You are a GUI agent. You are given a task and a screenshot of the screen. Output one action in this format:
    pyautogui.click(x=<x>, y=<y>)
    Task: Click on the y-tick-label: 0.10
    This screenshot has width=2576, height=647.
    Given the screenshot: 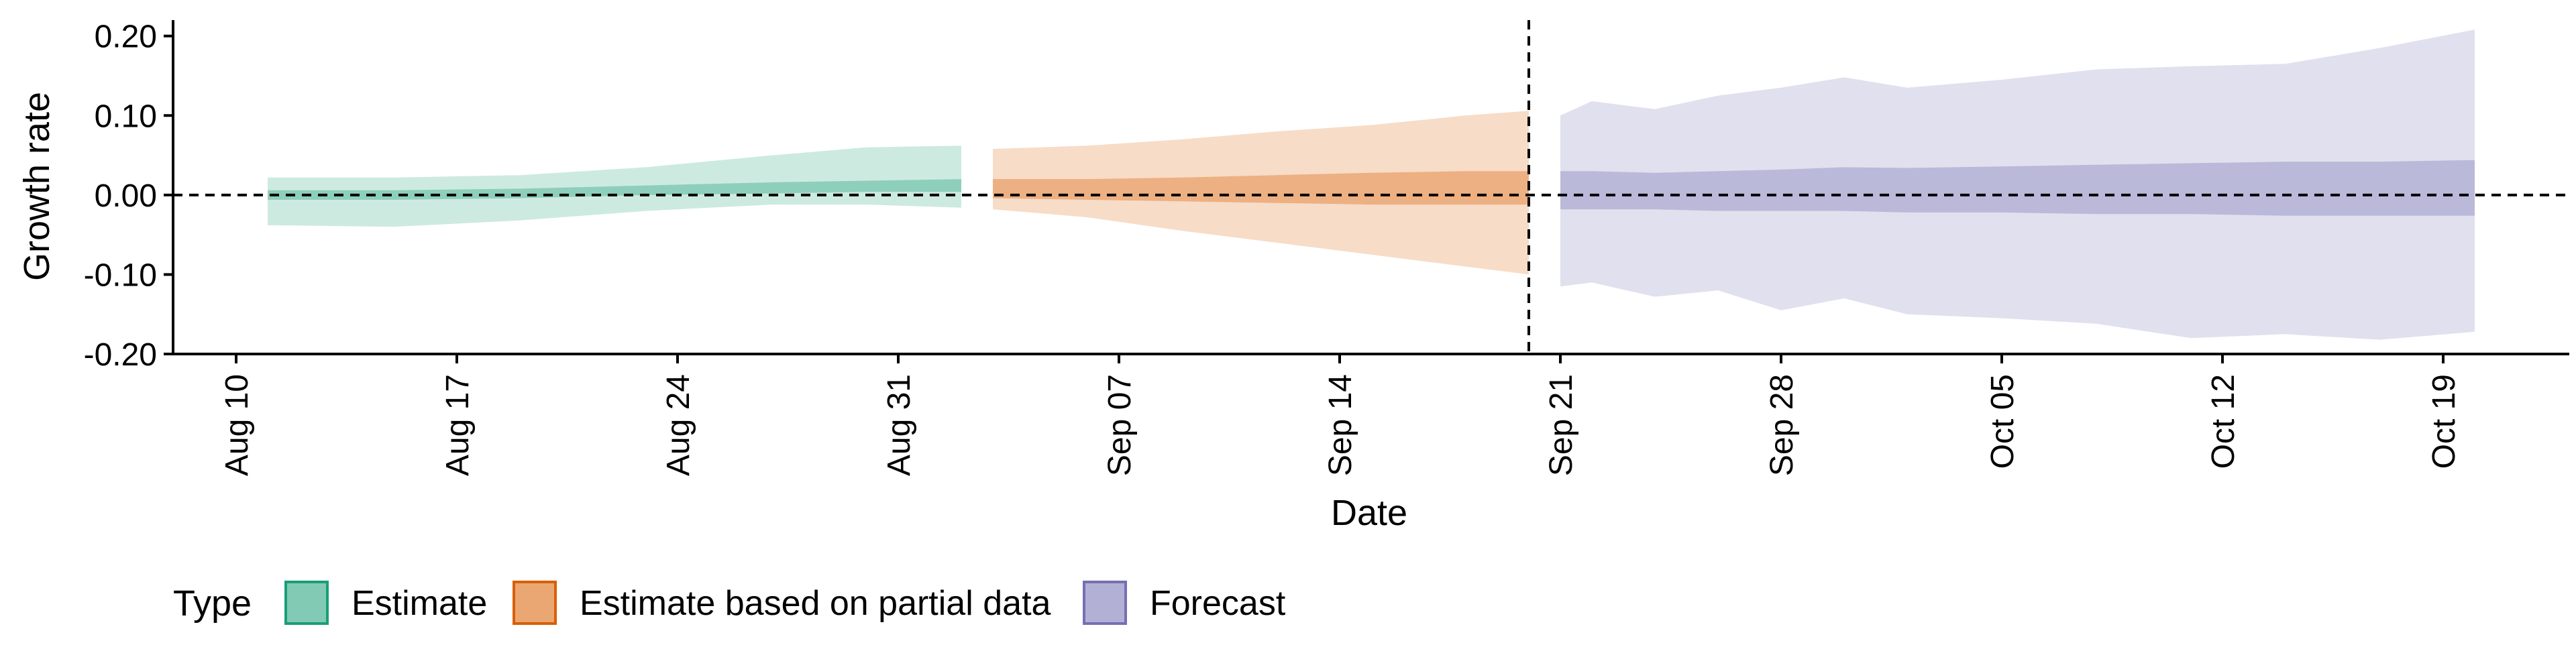 What is the action you would take?
    pyautogui.click(x=126, y=116)
    